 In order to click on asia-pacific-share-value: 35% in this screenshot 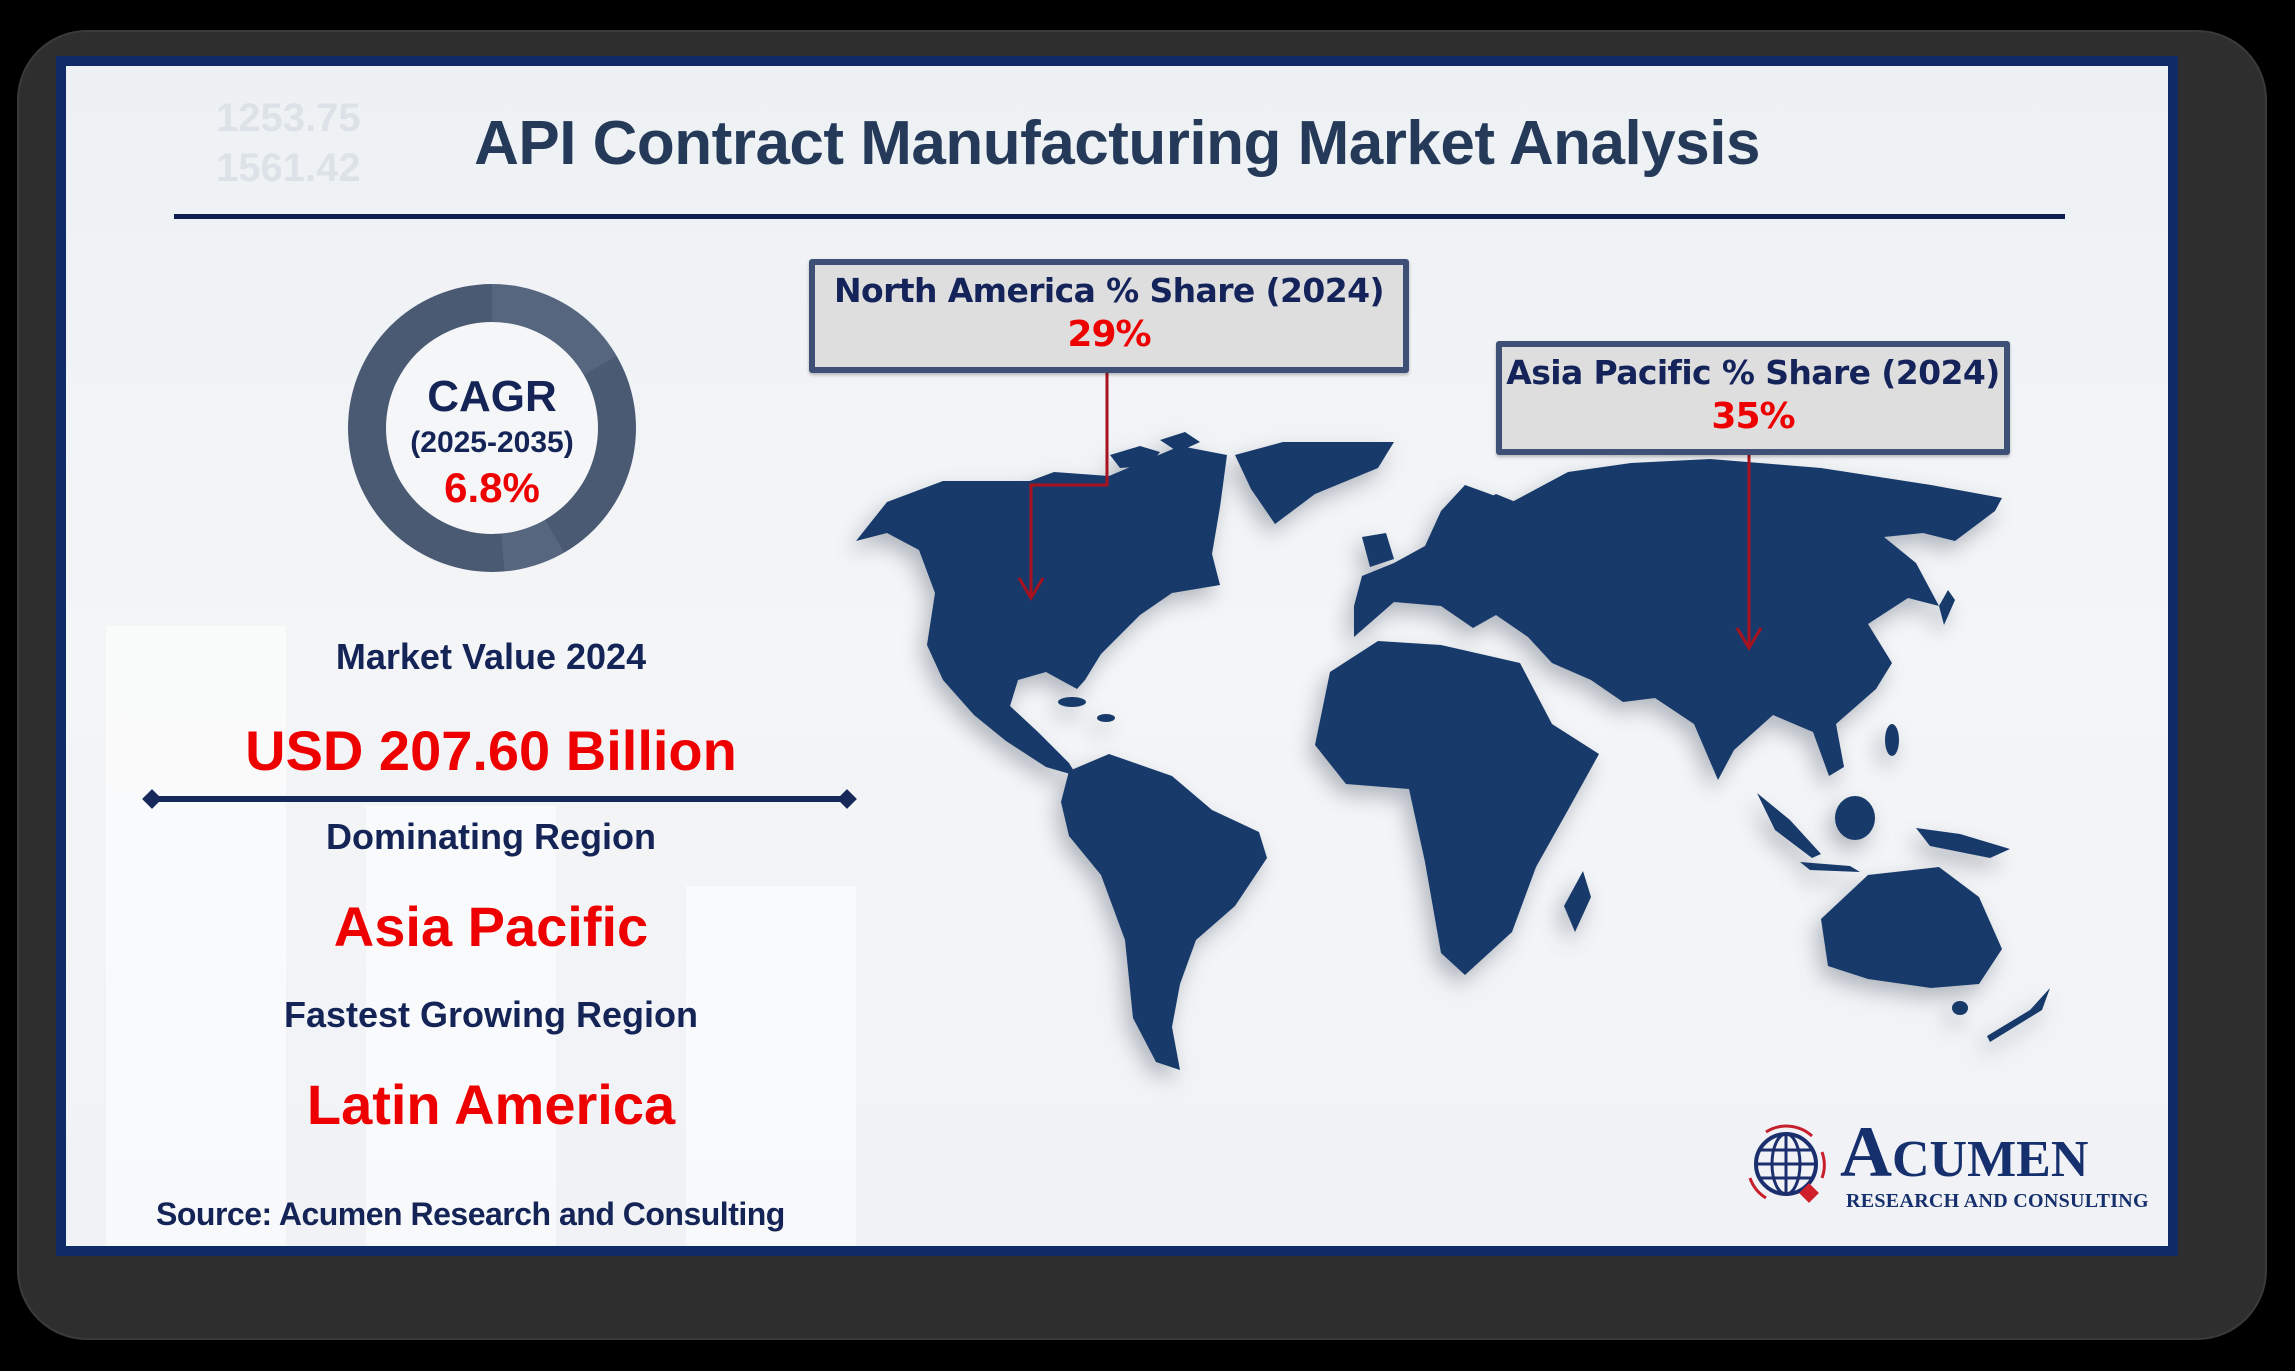, I will do `click(1753, 416)`.